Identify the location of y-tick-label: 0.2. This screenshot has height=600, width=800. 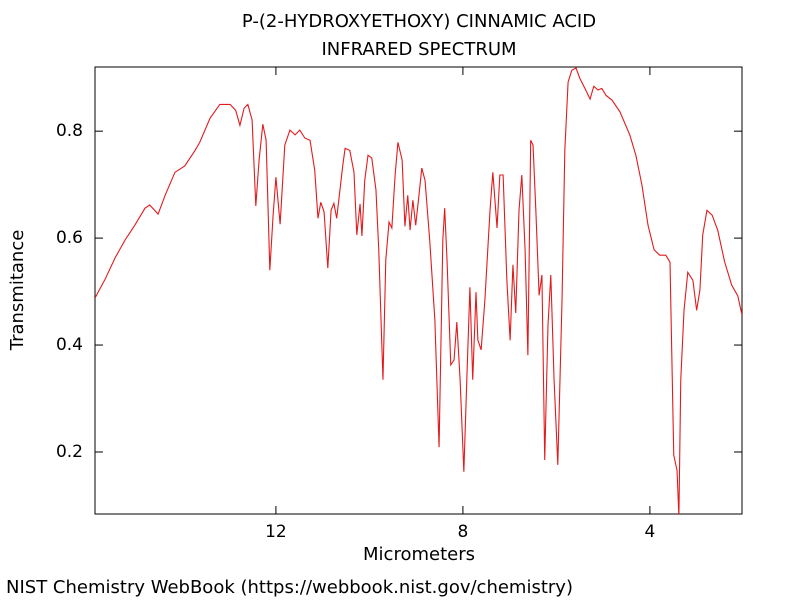
(69, 452).